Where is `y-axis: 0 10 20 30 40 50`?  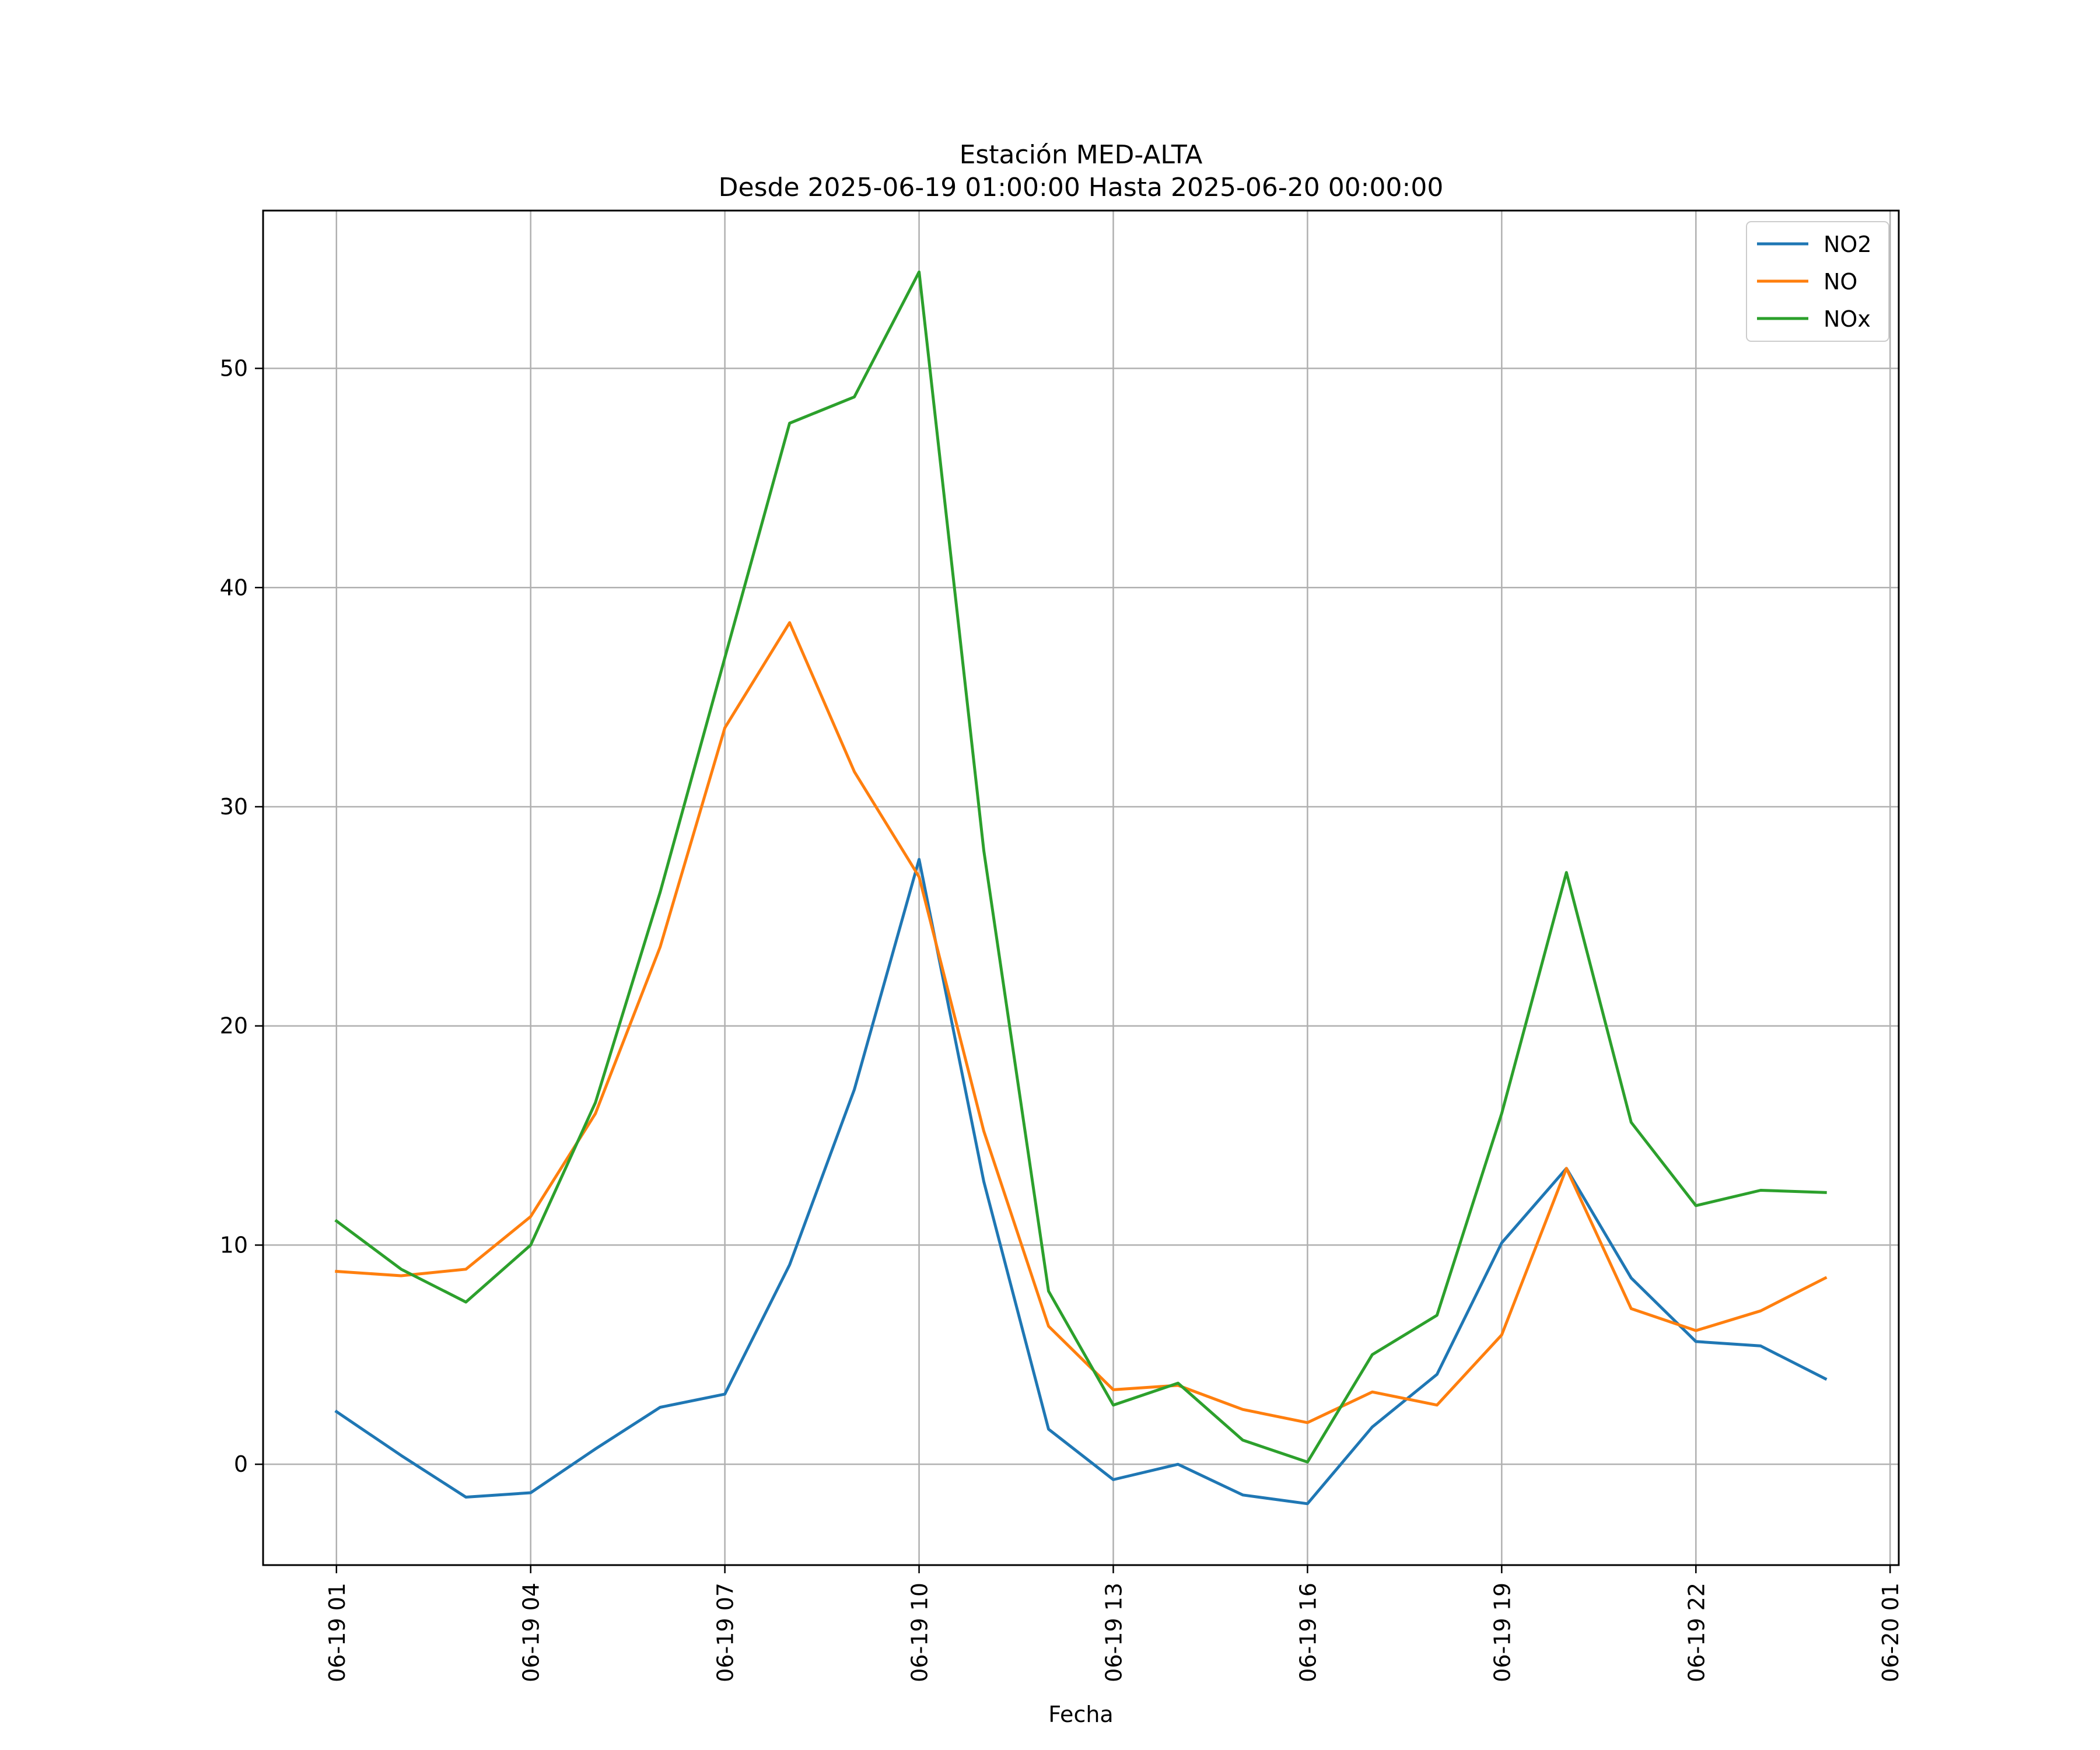 y-axis: 0 10 20 30 40 50 is located at coordinates (242, 916).